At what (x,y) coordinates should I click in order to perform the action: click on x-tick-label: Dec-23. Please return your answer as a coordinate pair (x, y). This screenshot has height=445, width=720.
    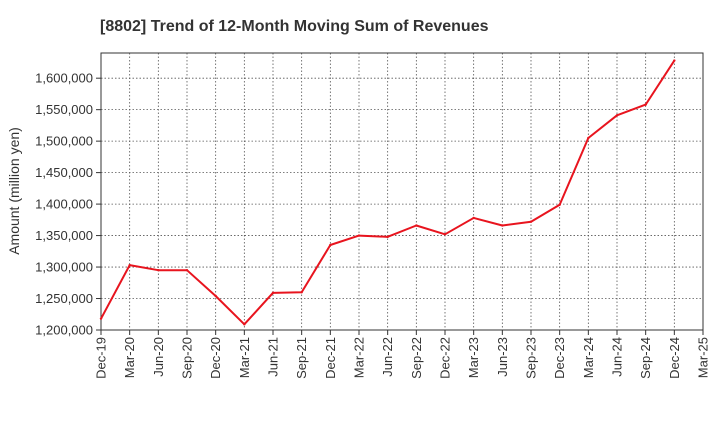
    Looking at the image, I should click on (559, 358).